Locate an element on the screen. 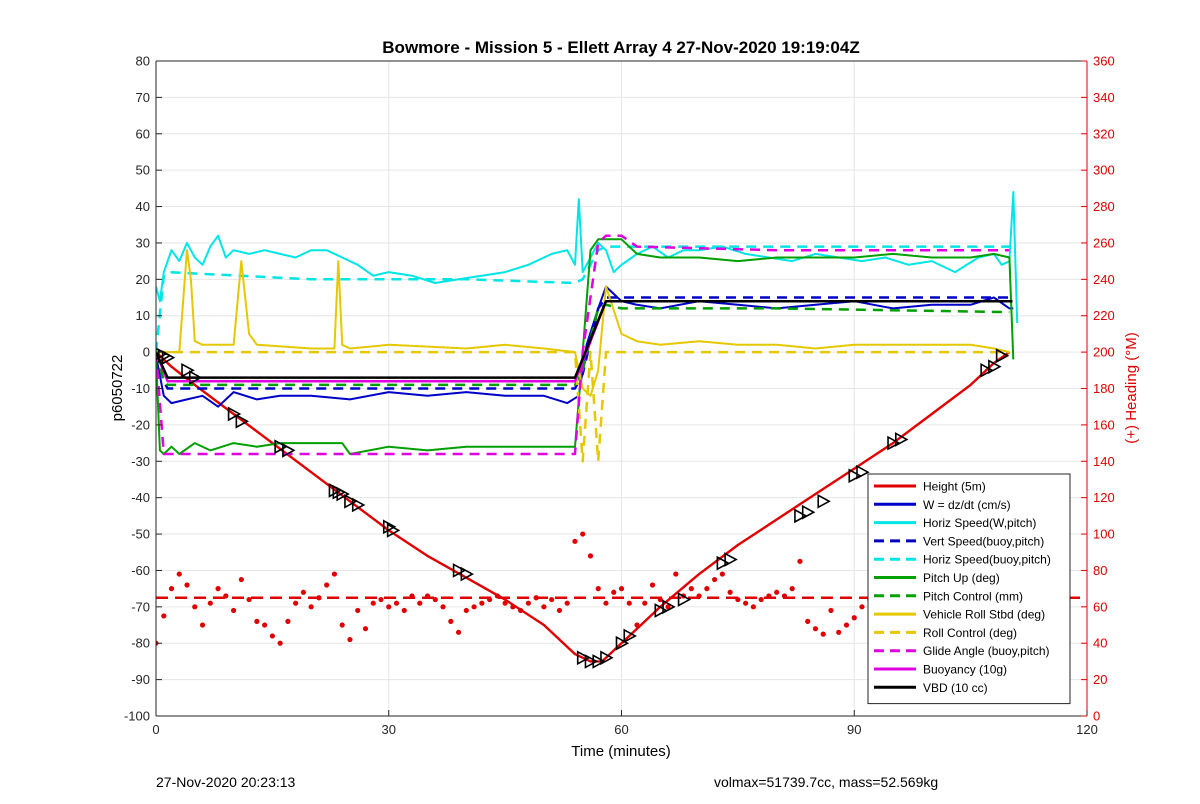 This screenshot has width=1200, height=804. x-tick-label: 30 is located at coordinates (389, 729).